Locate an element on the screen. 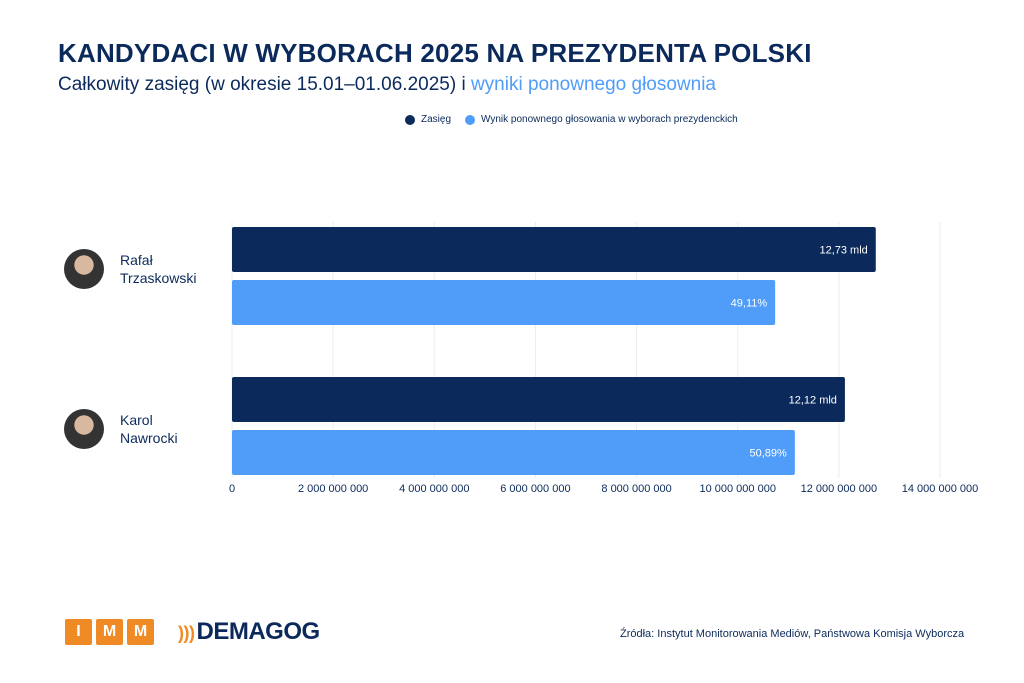  subtitle-highlight: wyniki ponownego głosownia is located at coordinates (593, 84).